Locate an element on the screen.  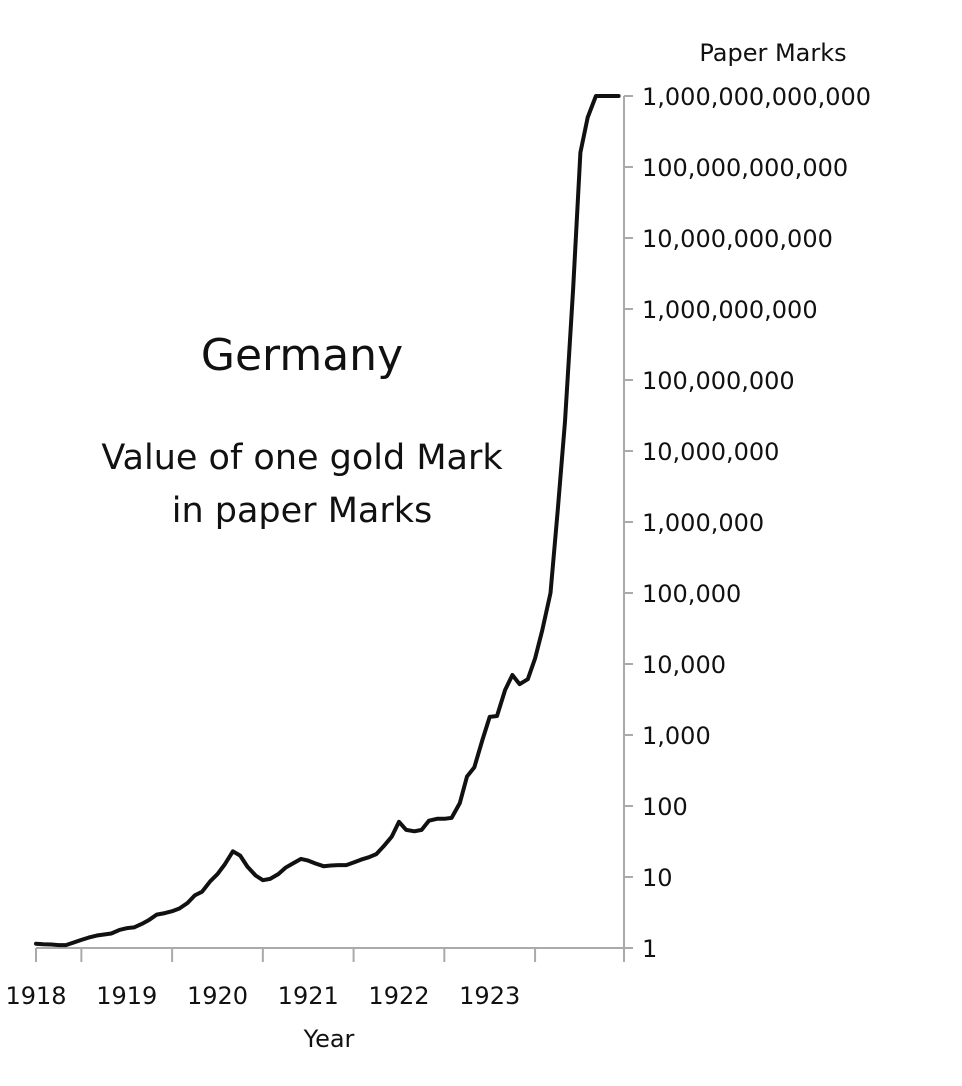
x-tick-label: 1922 is located at coordinates (398, 996).